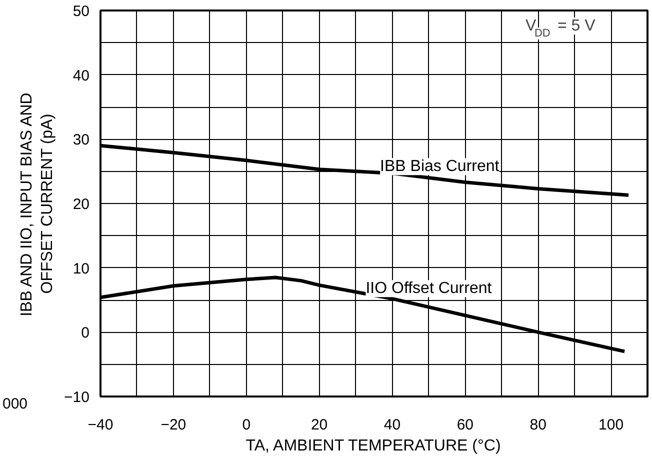 The width and height of the screenshot is (652, 474). Describe the element at coordinates (319, 425) in the screenshot. I see `x-tick-label: 20` at that location.